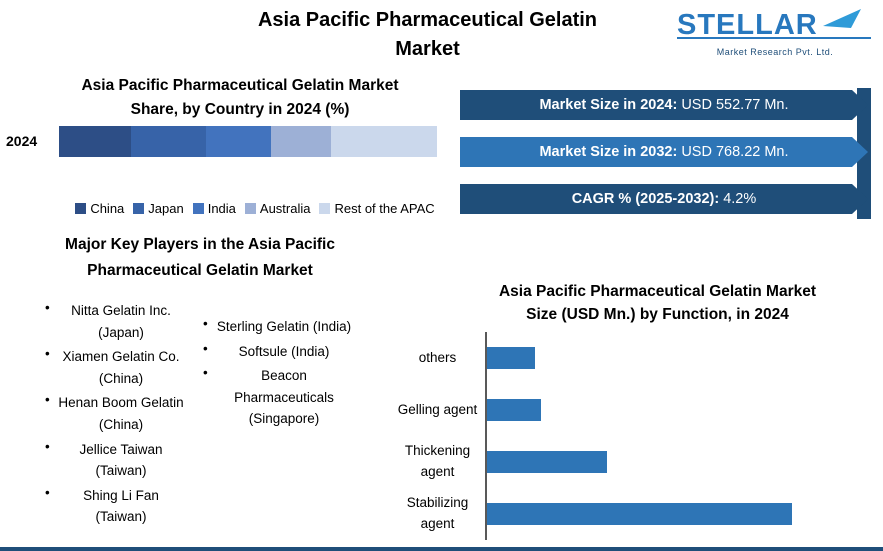 The width and height of the screenshot is (883, 551). What do you see at coordinates (107, 208) in the screenshot?
I see `legend-label: China` at bounding box center [107, 208].